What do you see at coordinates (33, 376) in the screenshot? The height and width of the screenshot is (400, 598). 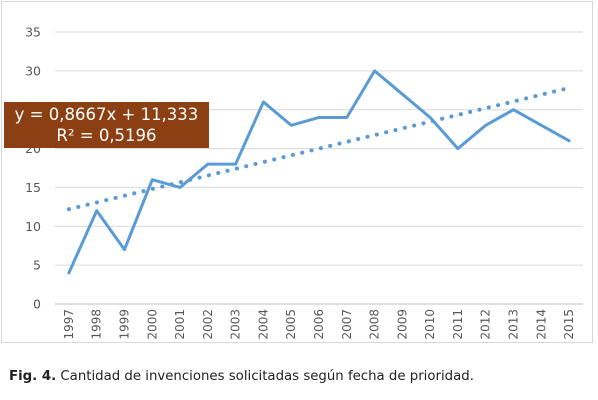 I see `caption-prefix: Fig. 4.` at bounding box center [33, 376].